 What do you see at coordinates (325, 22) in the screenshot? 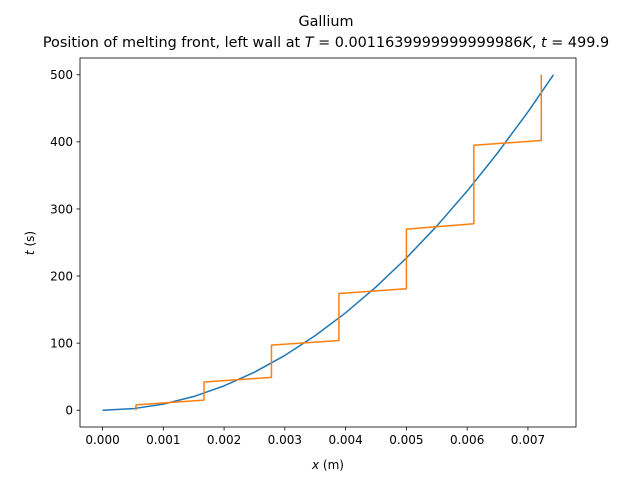
I see `chart-title: Gallium` at bounding box center [325, 22].